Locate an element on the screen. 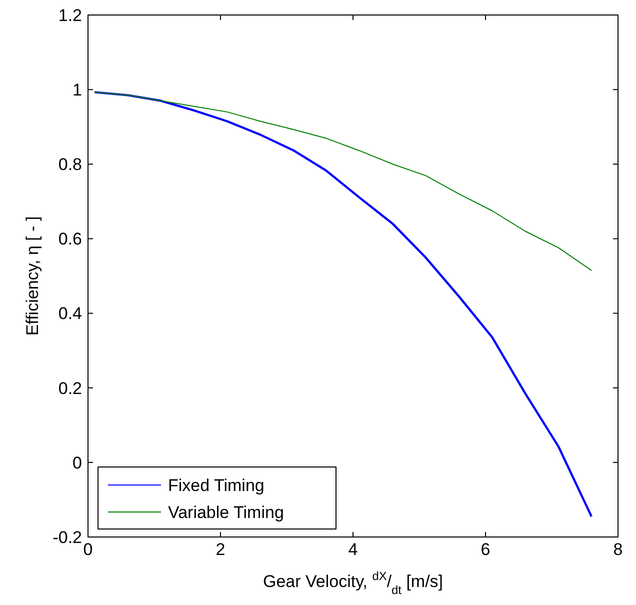  x-tick-label: 4 is located at coordinates (353, 549).